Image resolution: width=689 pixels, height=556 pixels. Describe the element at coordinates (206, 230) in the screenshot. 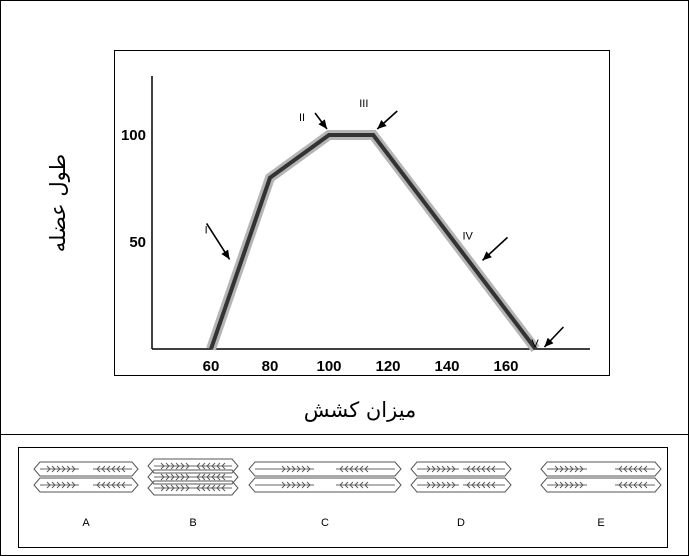

I see `annotation-label: I` at that location.